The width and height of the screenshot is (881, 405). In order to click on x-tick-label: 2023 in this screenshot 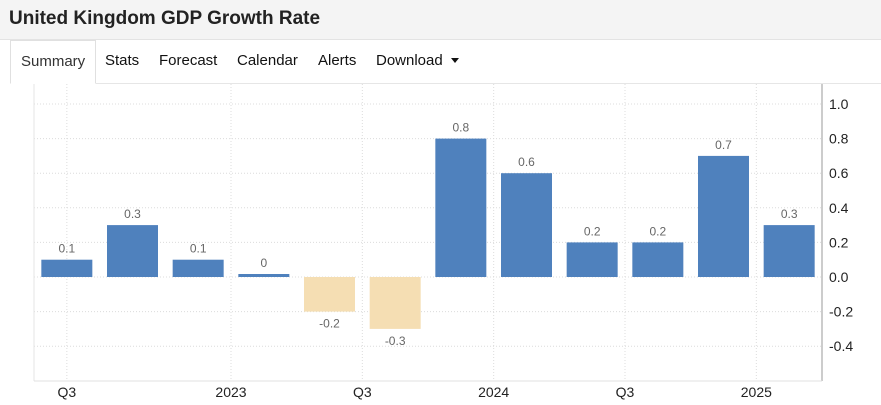, I will do `click(230, 392)`.